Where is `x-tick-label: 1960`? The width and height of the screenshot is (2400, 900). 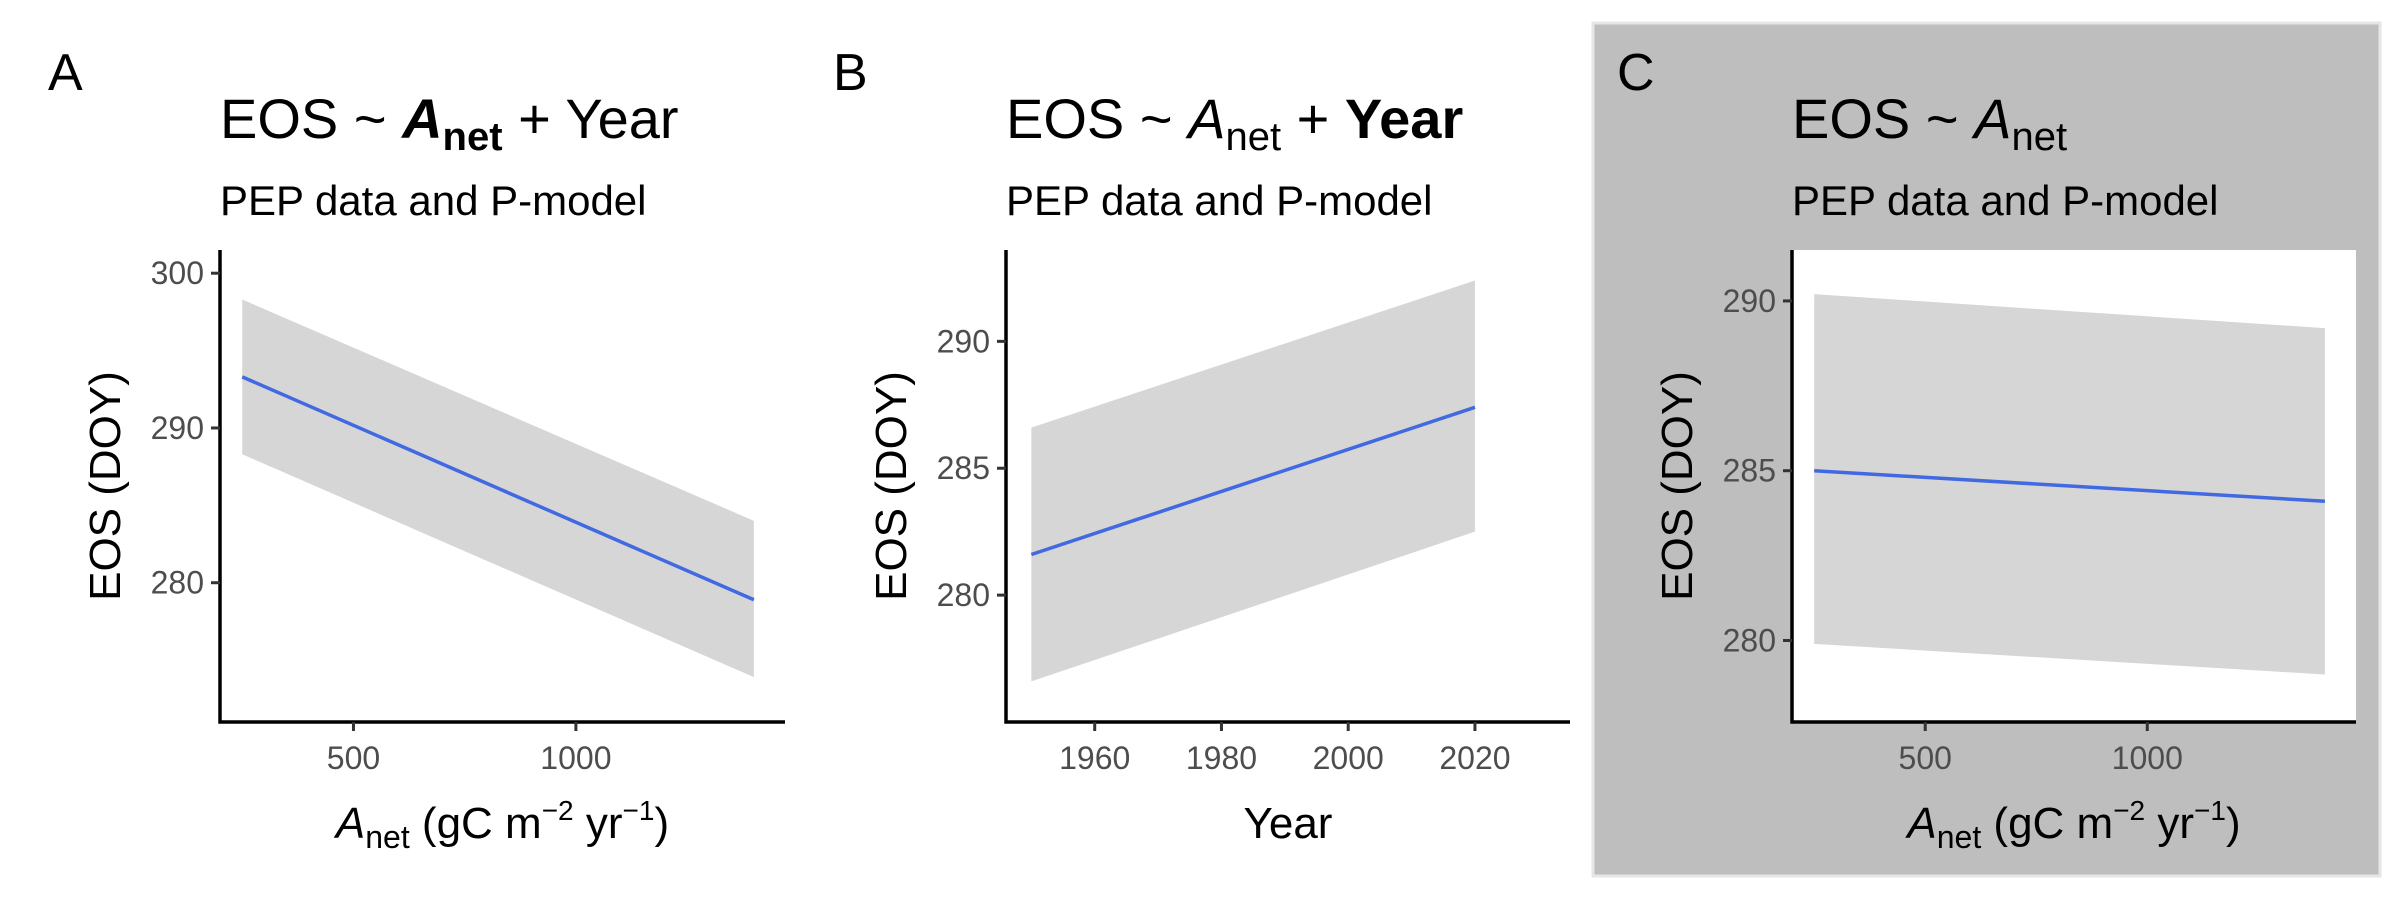 x-tick-label: 1960 is located at coordinates (1094, 758).